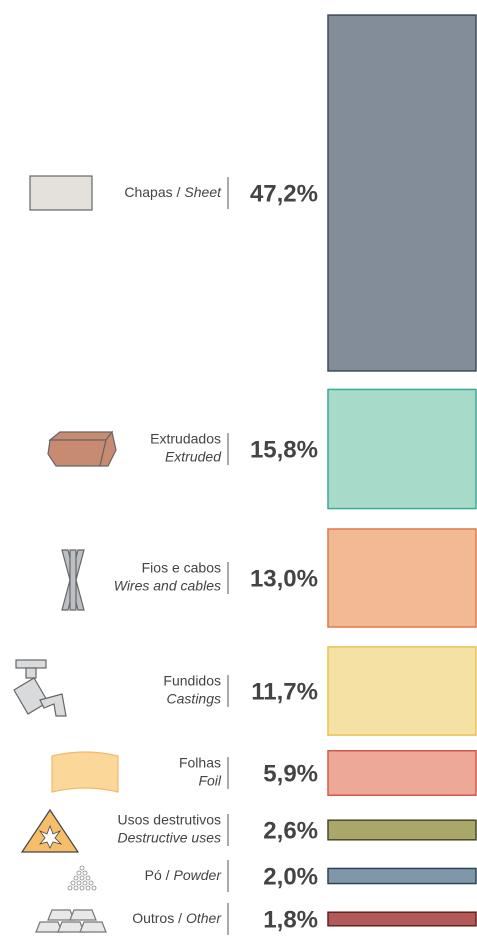 This screenshot has height=939, width=477. What do you see at coordinates (157, 918) in the screenshot?
I see `label-pt: Outros /` at bounding box center [157, 918].